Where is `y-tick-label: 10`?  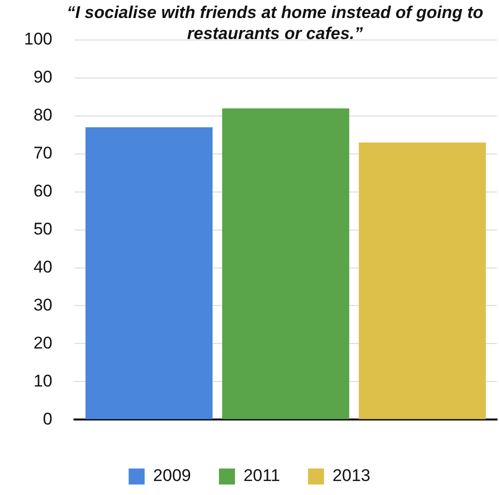
y-tick-label: 10 is located at coordinates (42, 380).